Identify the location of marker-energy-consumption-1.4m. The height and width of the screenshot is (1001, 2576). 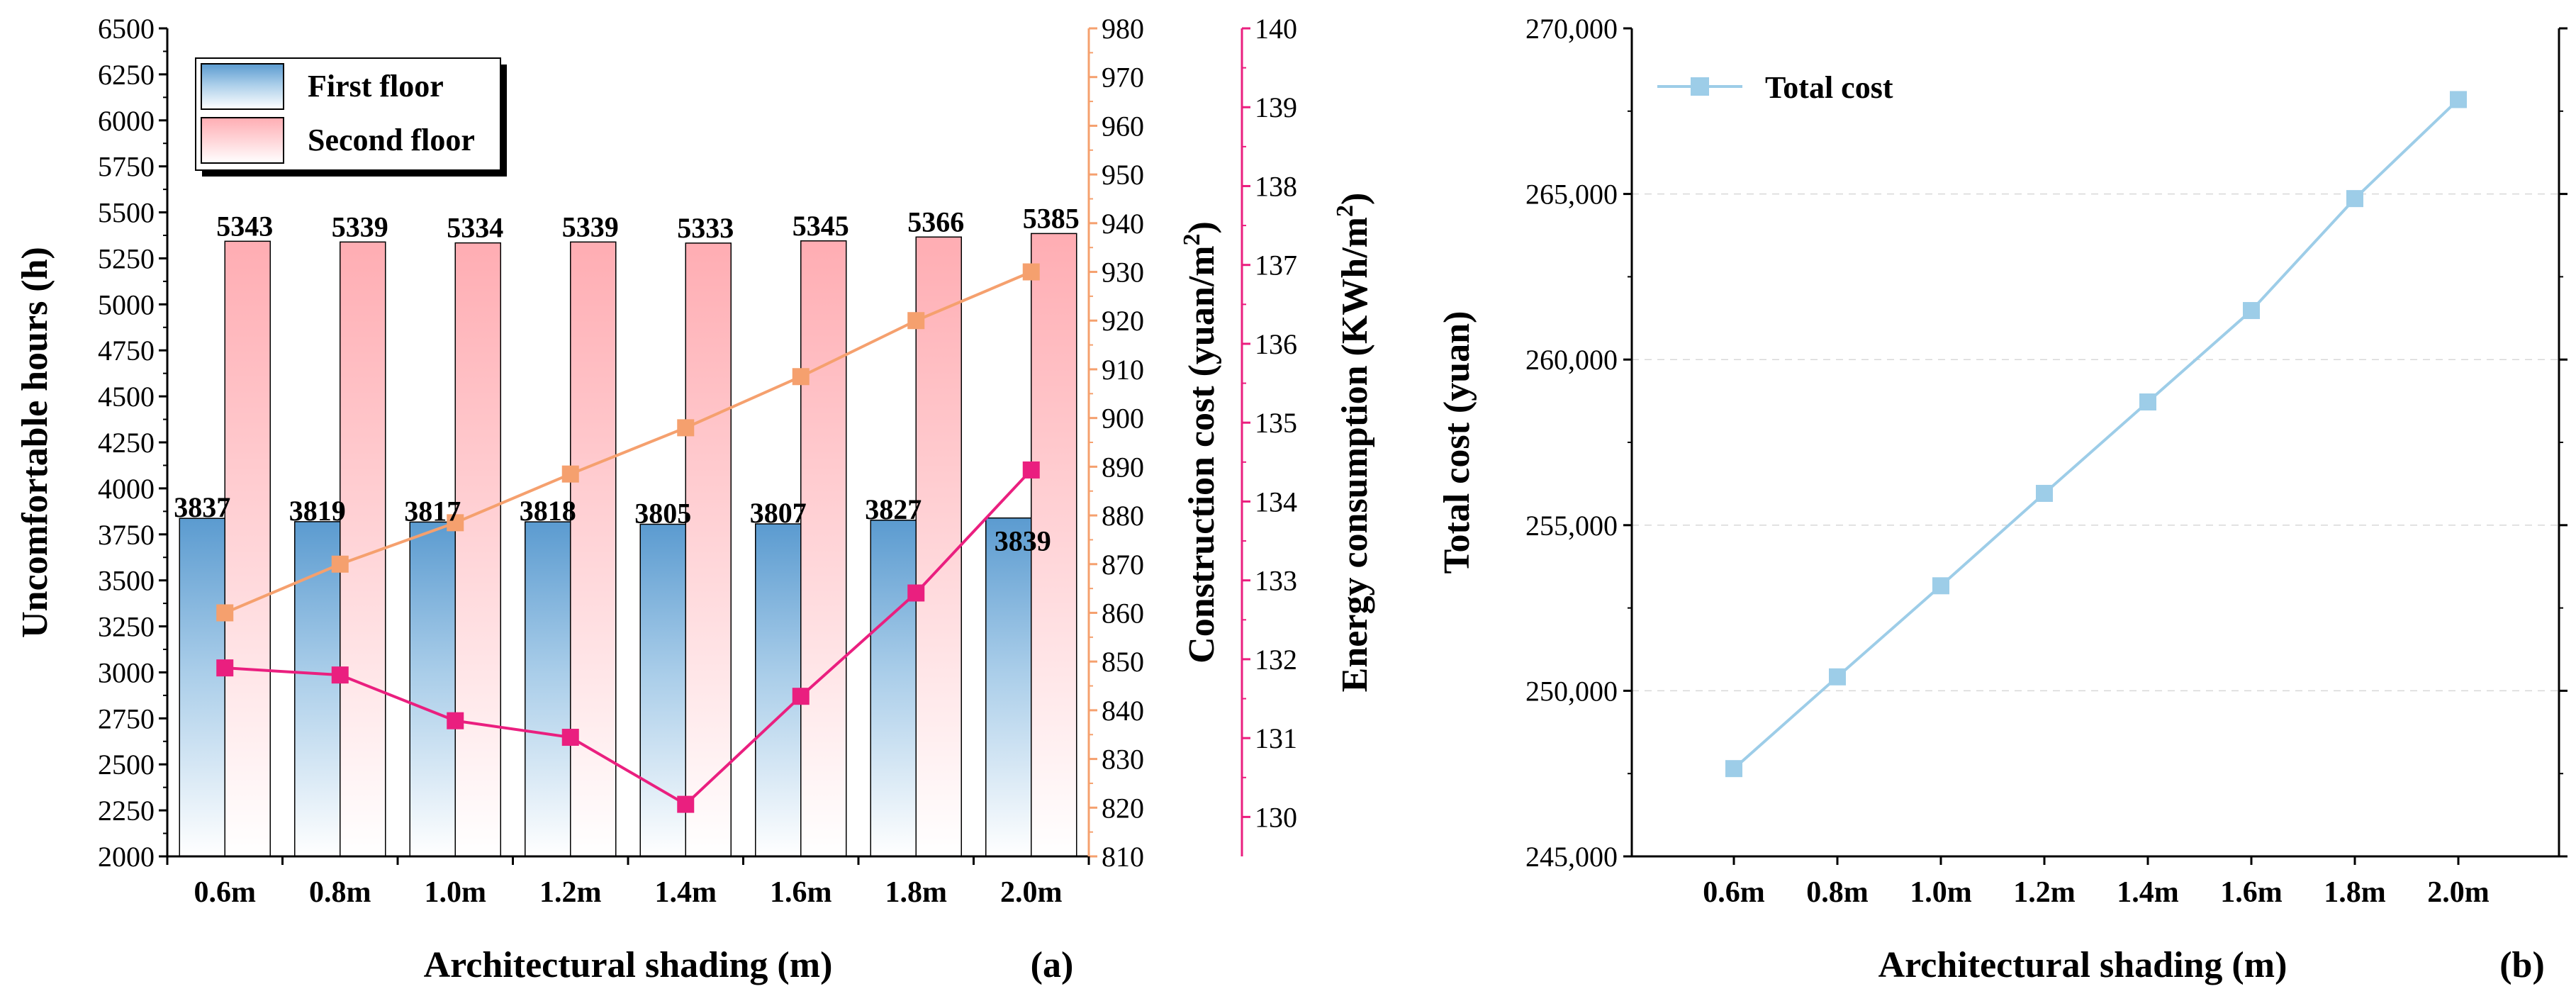
(686, 804).